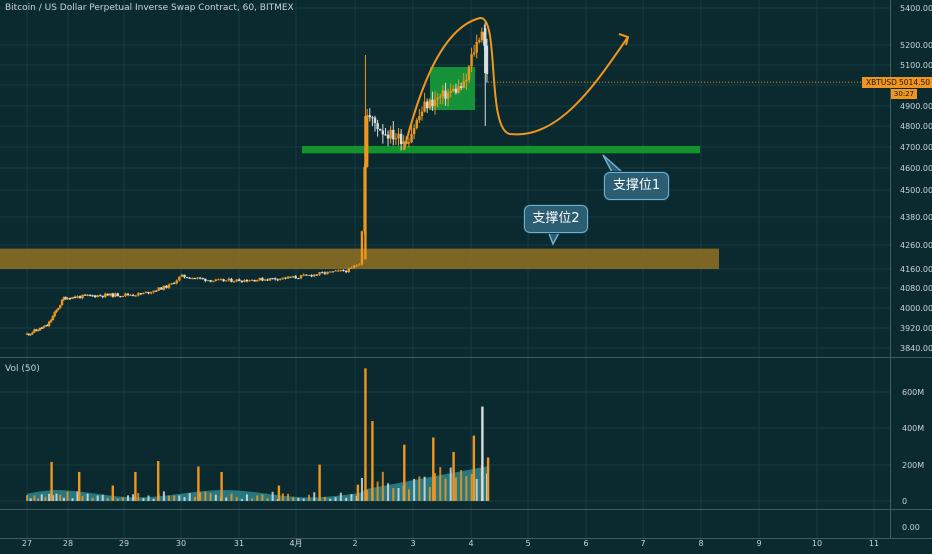 The image size is (932, 554). I want to click on price-tick-label: 4160.00, so click(916, 269).